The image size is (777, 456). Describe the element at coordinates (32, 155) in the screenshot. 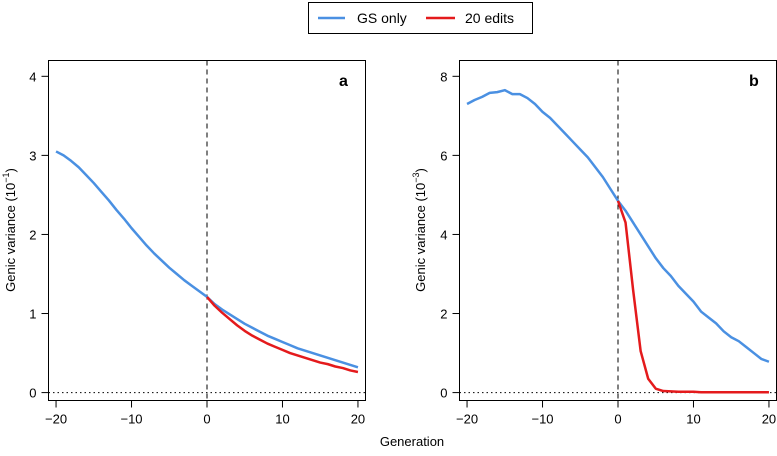

I see `panel-a-ytick-label: 3` at that location.